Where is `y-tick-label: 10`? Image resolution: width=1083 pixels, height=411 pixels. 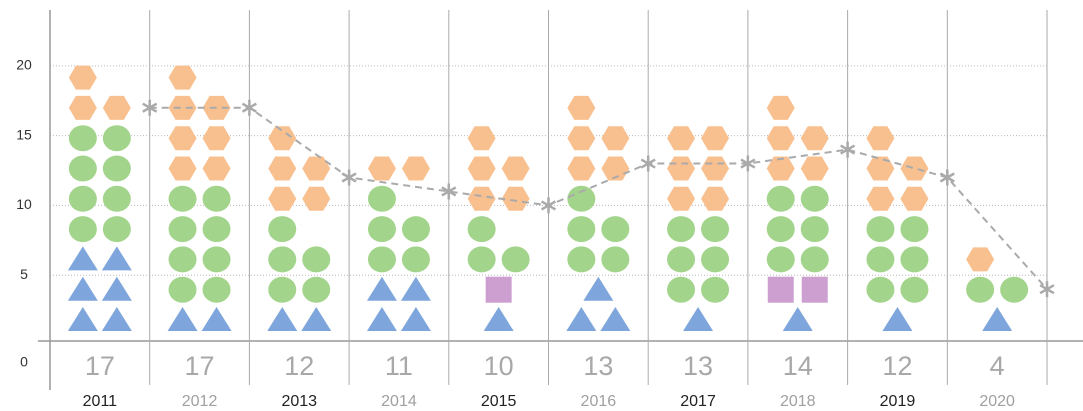
y-tick-label: 10 is located at coordinates (24, 204).